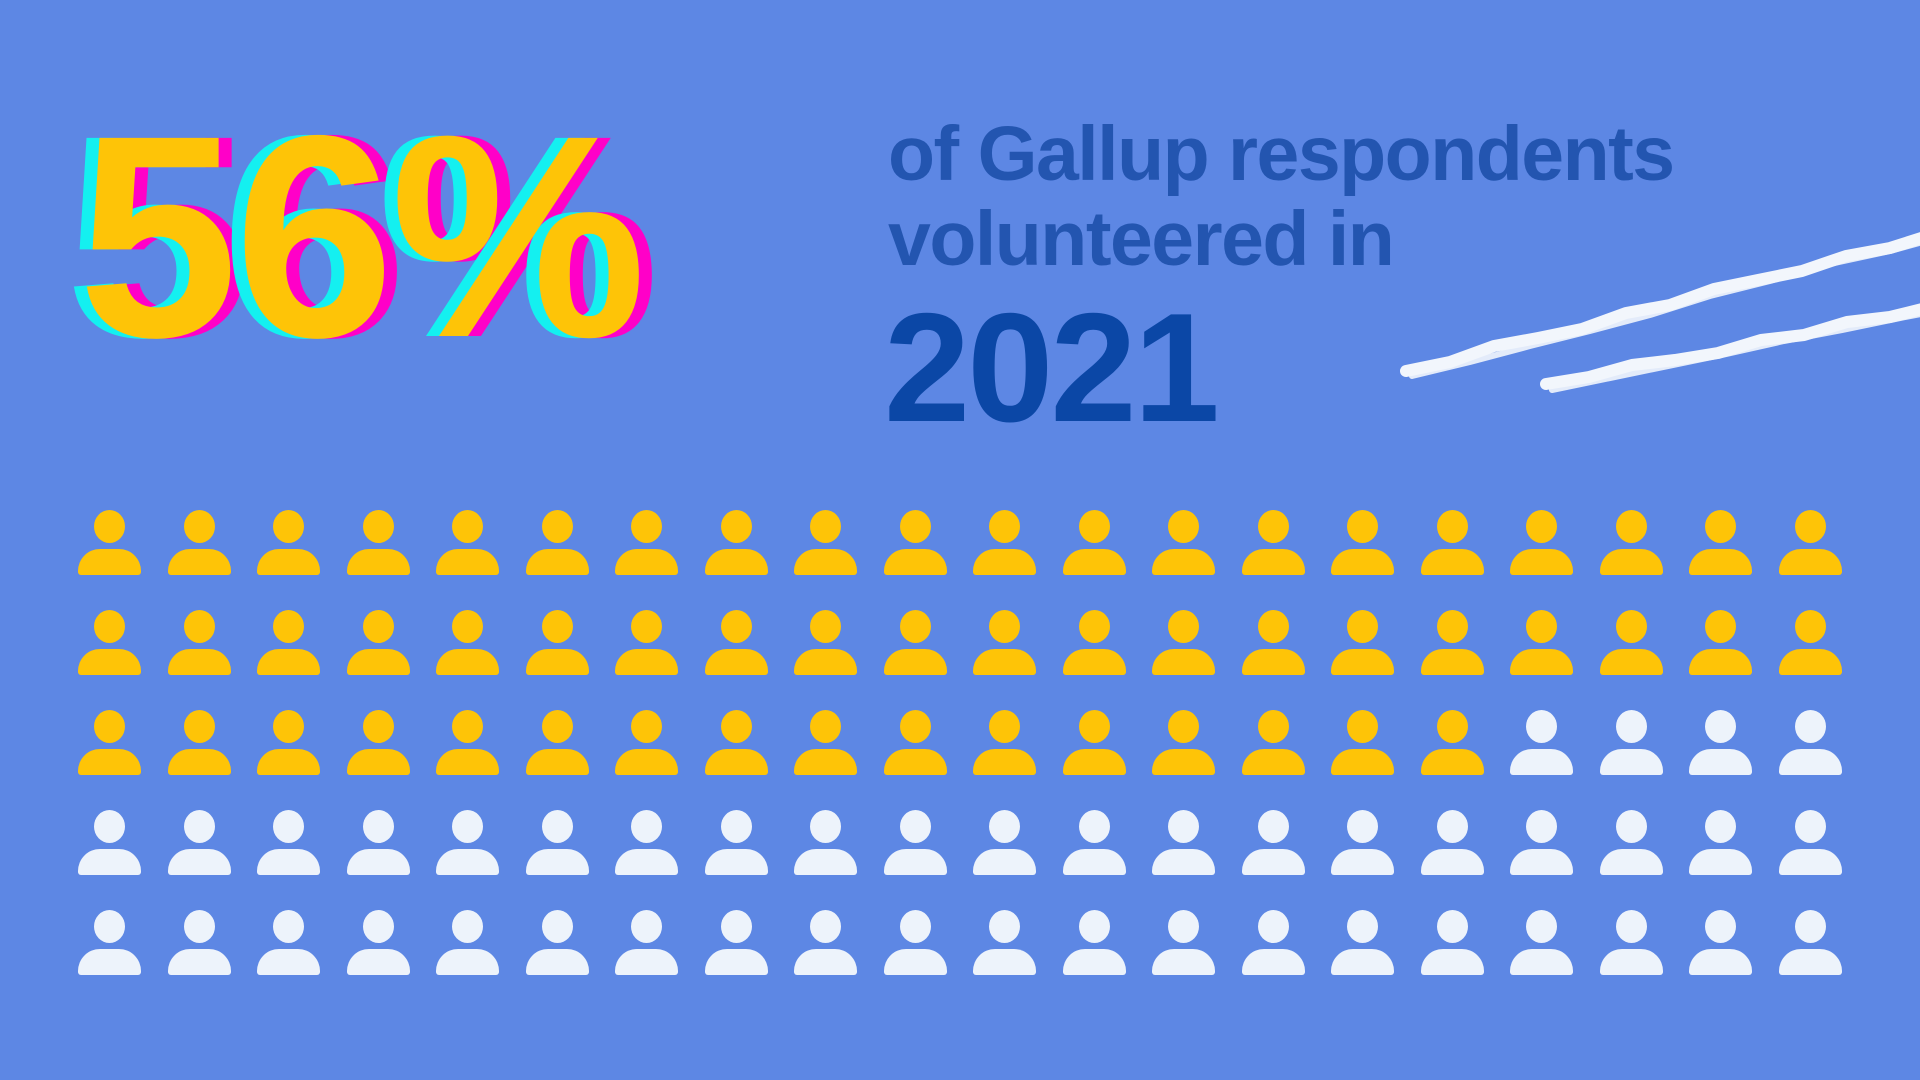  What do you see at coordinates (362, 237) in the screenshot?
I see `stat-percentage: 56%` at bounding box center [362, 237].